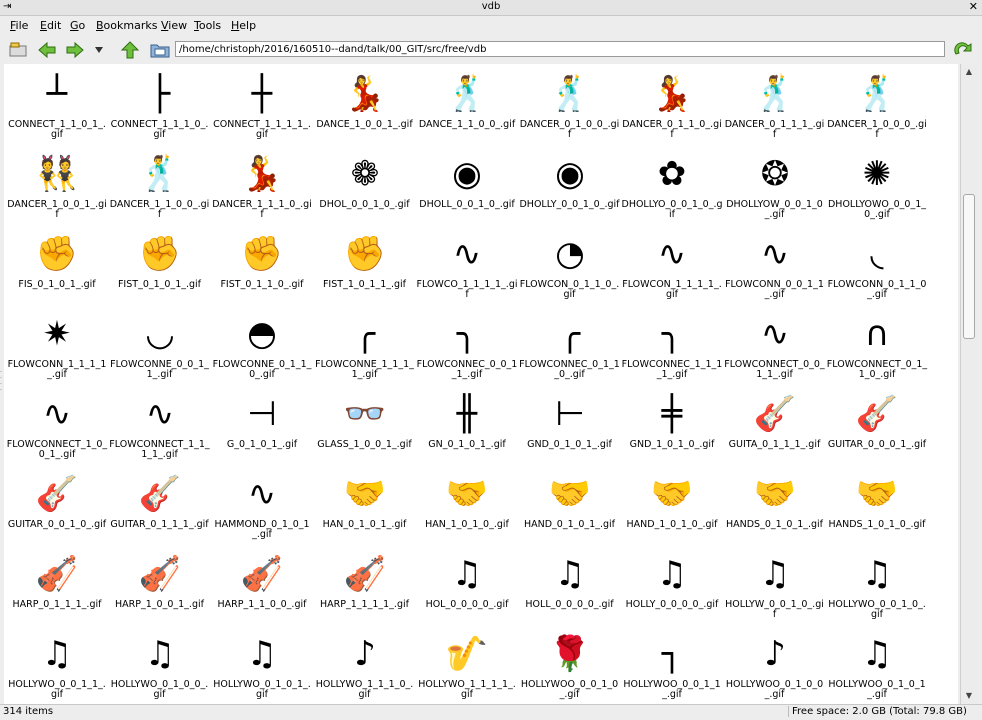 The width and height of the screenshot is (982, 720). I want to click on menu-help: Help, so click(244, 25).